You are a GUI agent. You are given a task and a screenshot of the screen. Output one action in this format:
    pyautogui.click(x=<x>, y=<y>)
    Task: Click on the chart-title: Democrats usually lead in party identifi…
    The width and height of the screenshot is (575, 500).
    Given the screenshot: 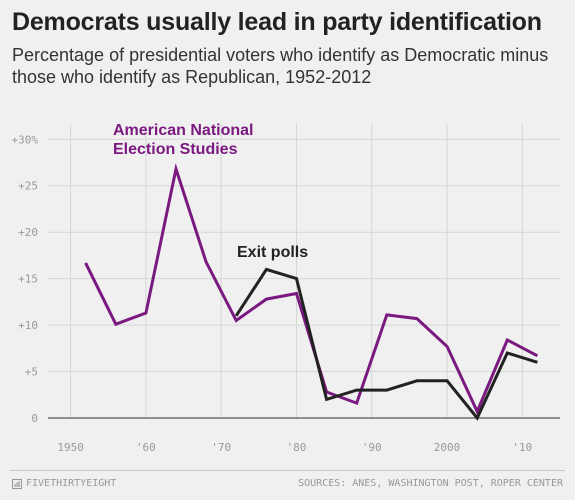 What is the action you would take?
    pyautogui.click(x=277, y=22)
    